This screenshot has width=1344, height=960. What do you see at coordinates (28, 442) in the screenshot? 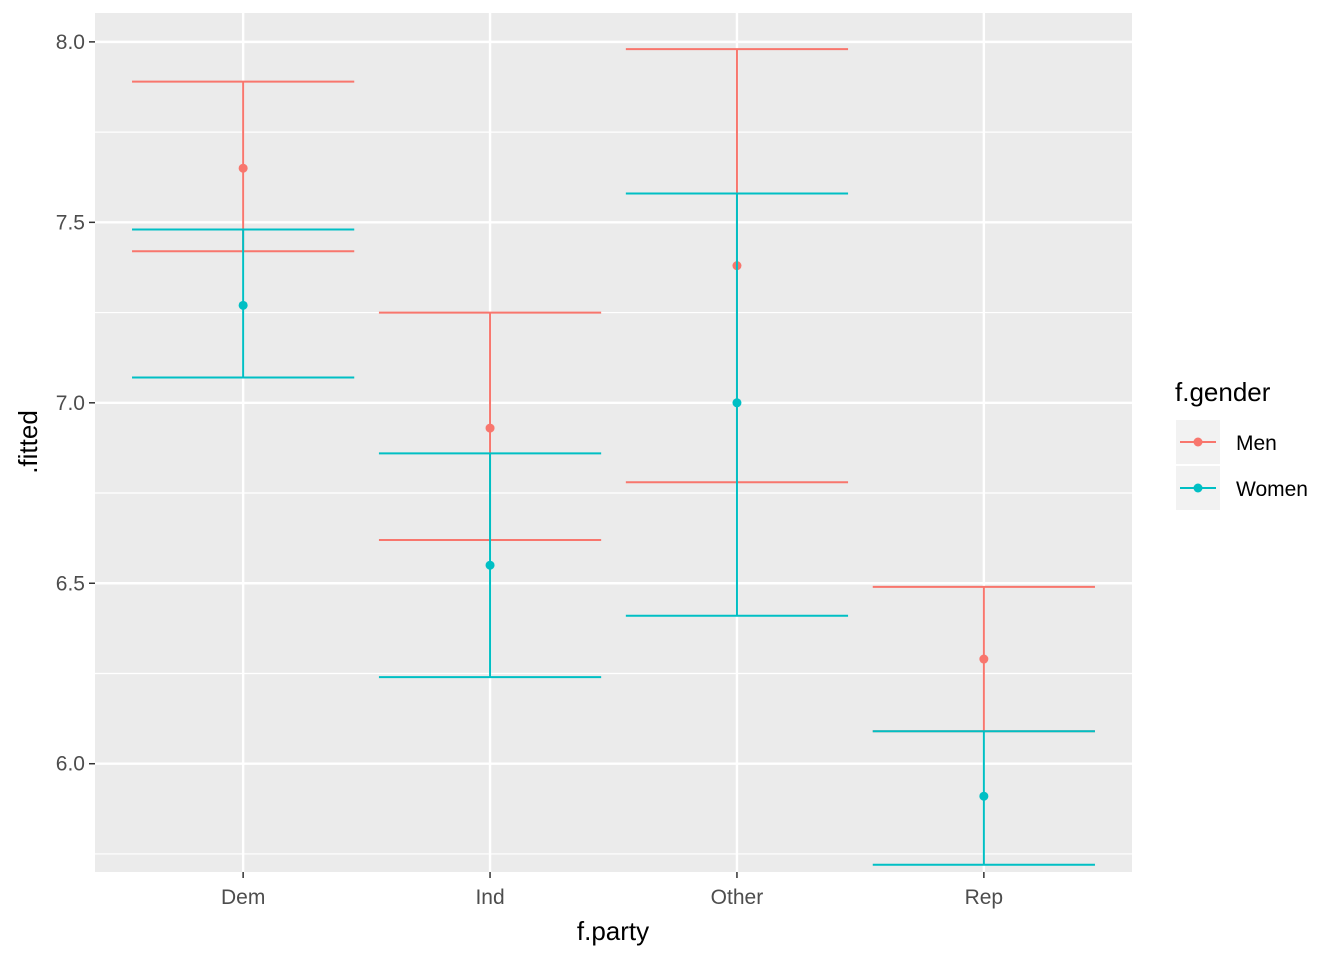
I see `y-axis-title: .fitted` at bounding box center [28, 442].